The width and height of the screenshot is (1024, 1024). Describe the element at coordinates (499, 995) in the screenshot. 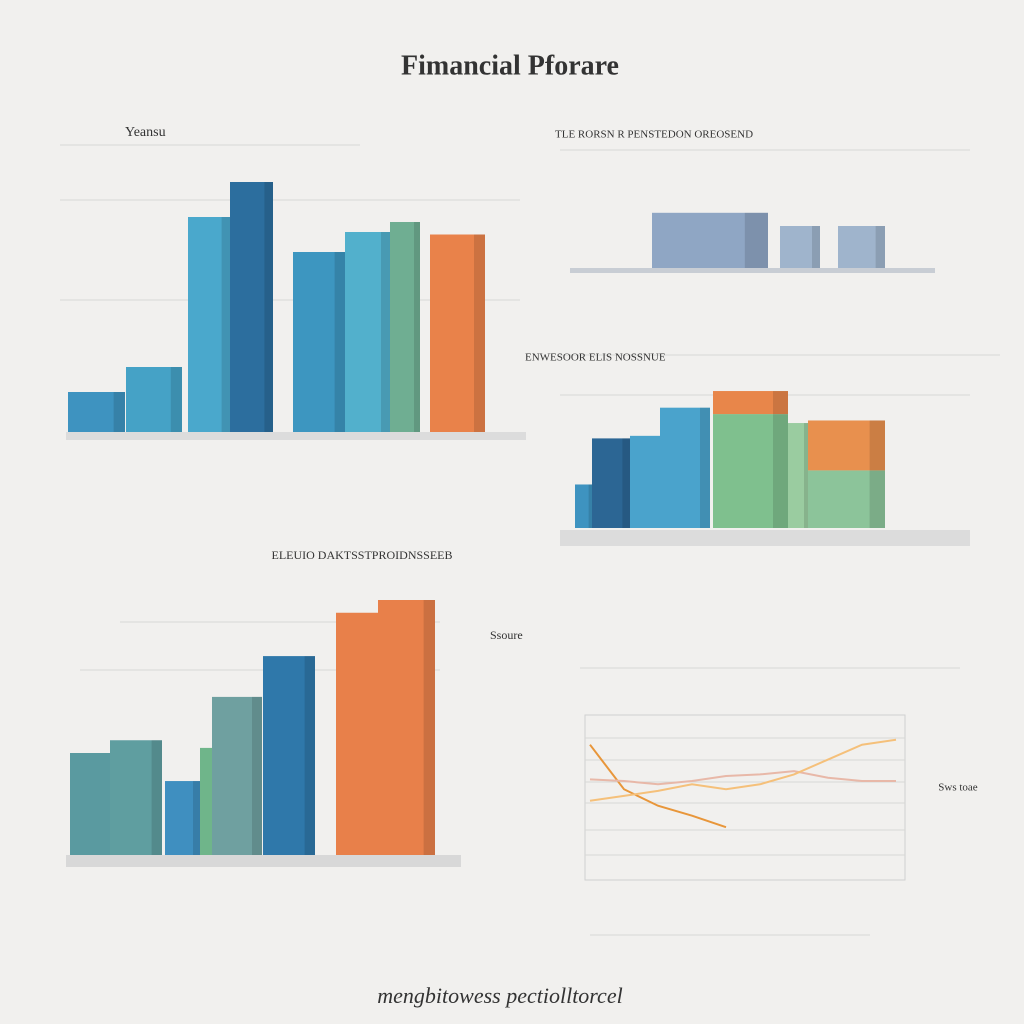

I see `footer: mengbitowess pectiolltorcel` at that location.